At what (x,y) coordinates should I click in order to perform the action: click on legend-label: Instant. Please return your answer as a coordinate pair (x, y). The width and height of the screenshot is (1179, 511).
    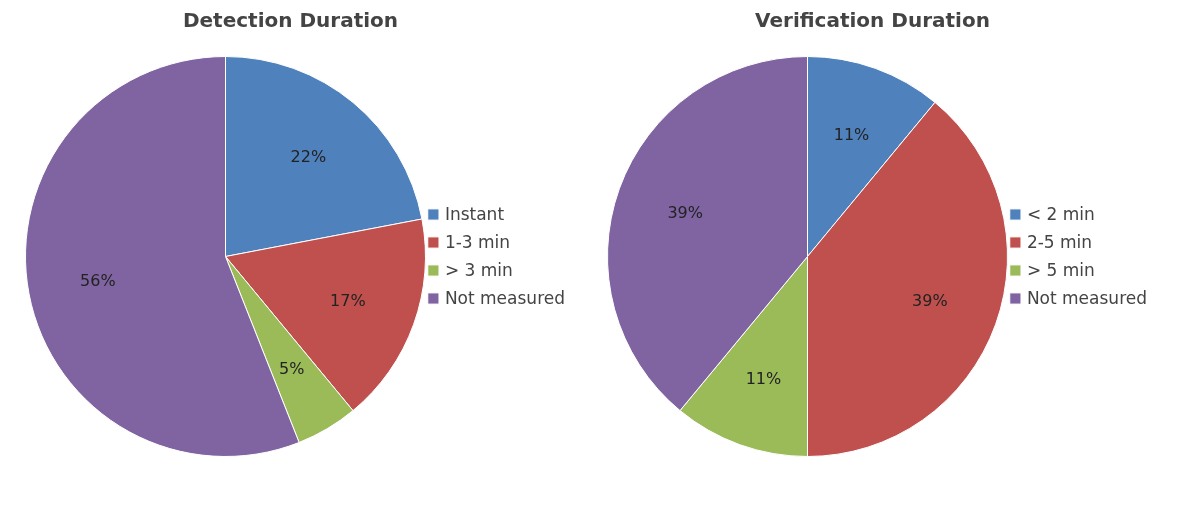
    Looking at the image, I should click on (474, 214).